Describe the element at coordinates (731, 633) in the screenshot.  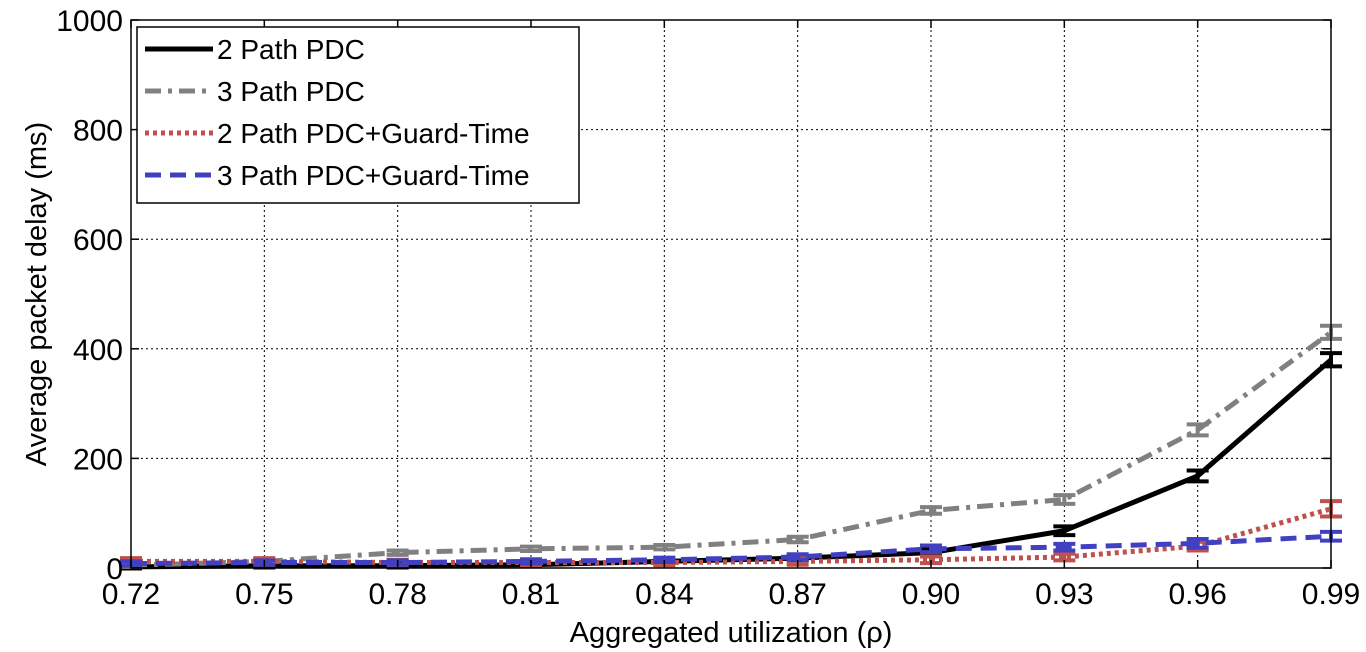
I see `x-axis-label: Aggregated utilization (ρ)` at that location.